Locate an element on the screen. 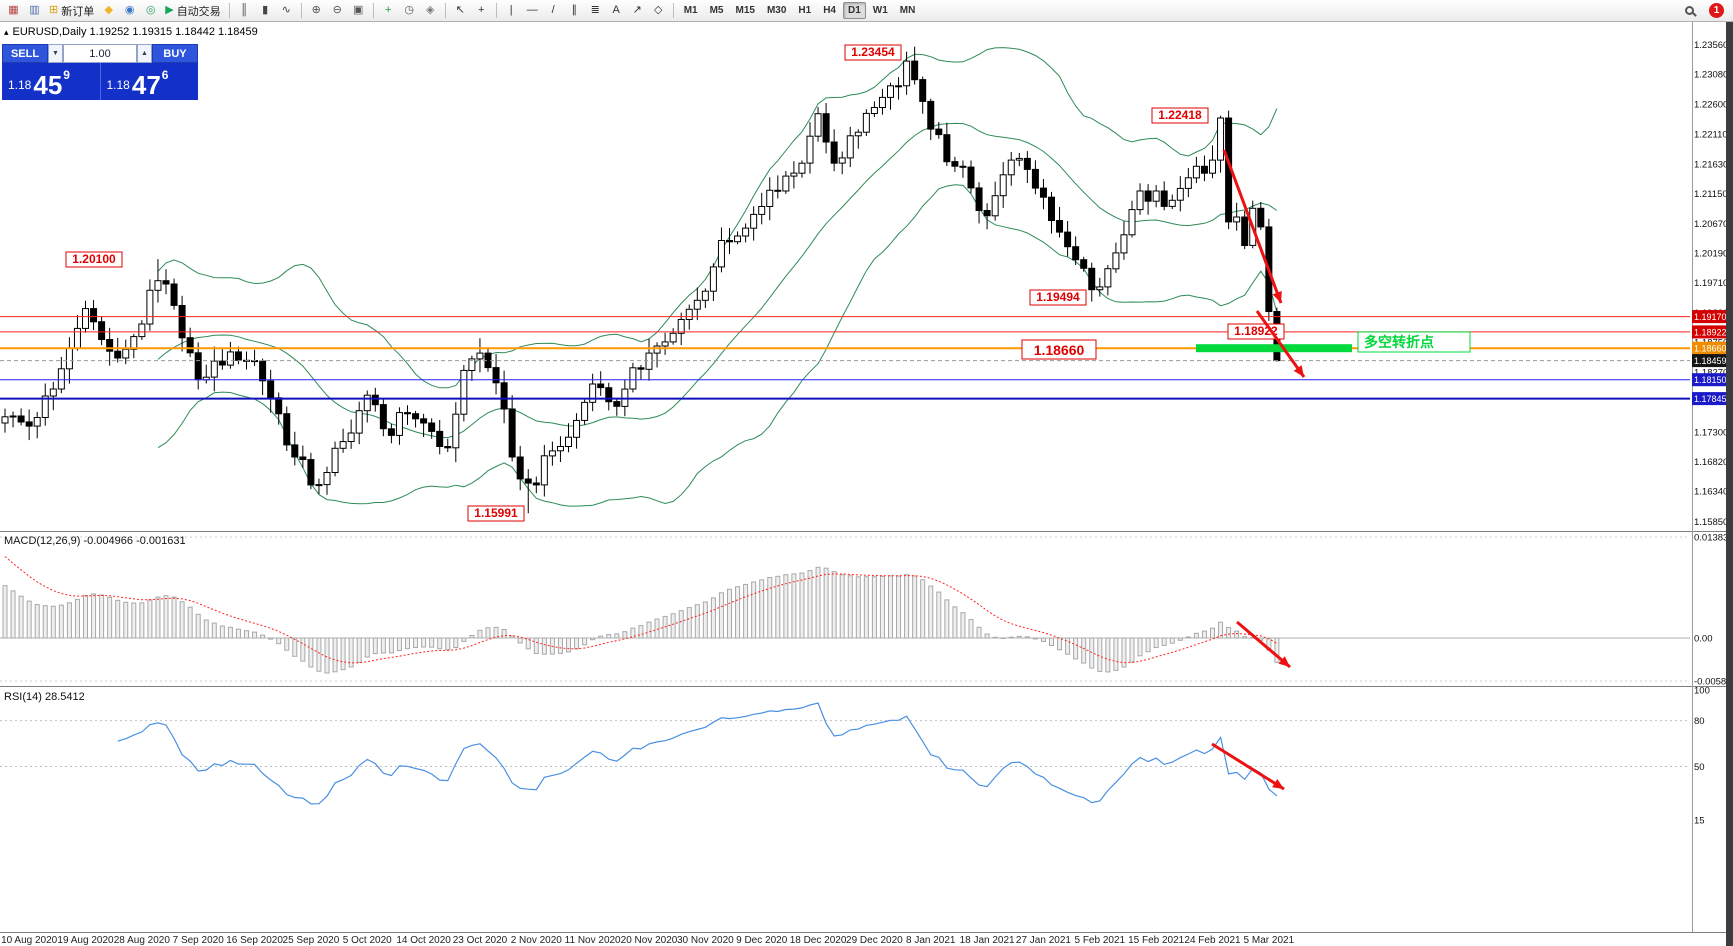 This screenshot has height=946, width=1733. date-axis-label: 25 Sep 2020 is located at coordinates (311, 940).